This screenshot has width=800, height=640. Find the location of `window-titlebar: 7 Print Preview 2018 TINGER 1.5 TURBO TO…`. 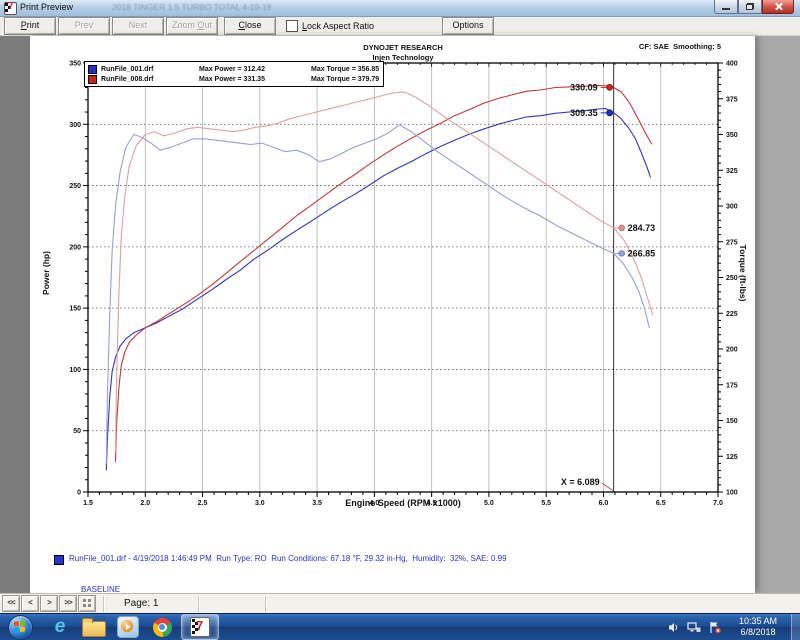

window-titlebar: 7 Print Preview 2018 TINGER 1.5 TURBO TO… is located at coordinates (400, 8).